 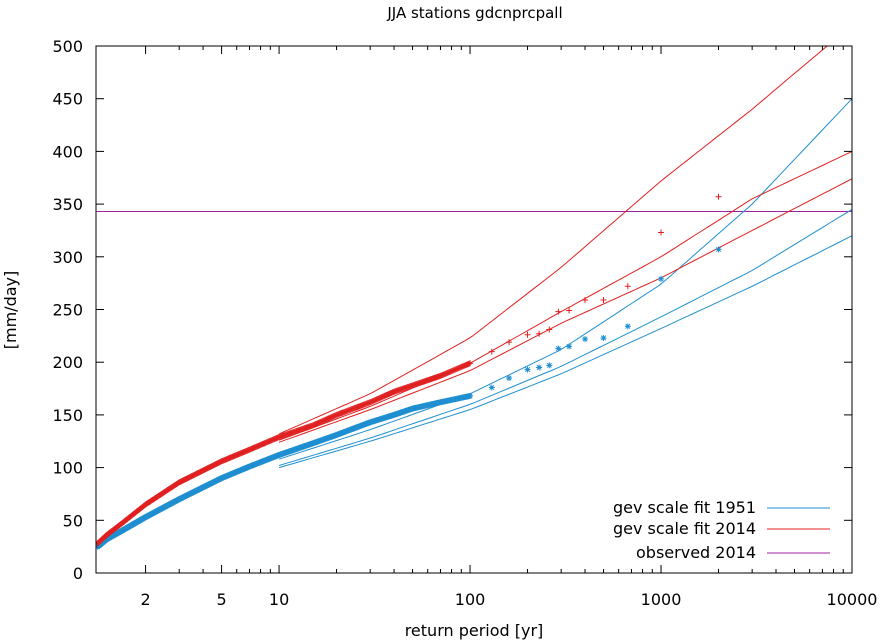 I want to click on y-tick-label: 300, so click(x=67, y=257).